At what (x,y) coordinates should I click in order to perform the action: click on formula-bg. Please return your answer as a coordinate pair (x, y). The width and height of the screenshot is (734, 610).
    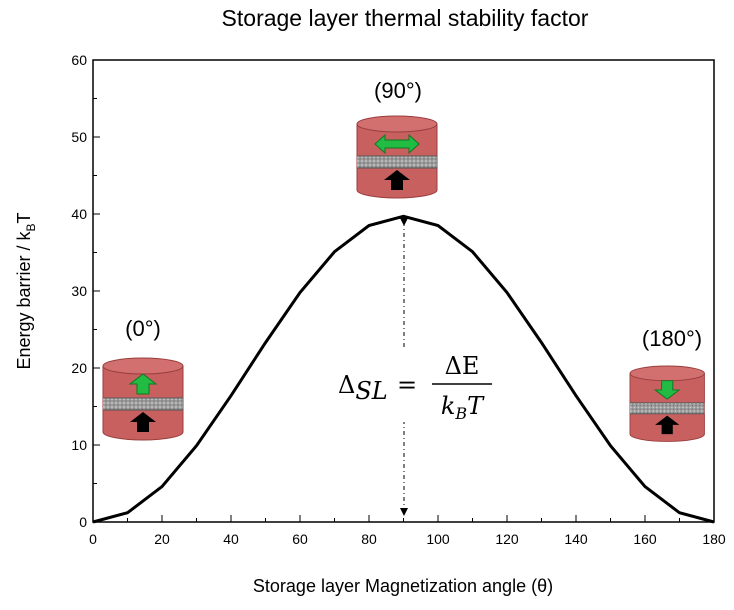
    Looking at the image, I should click on (425, 386).